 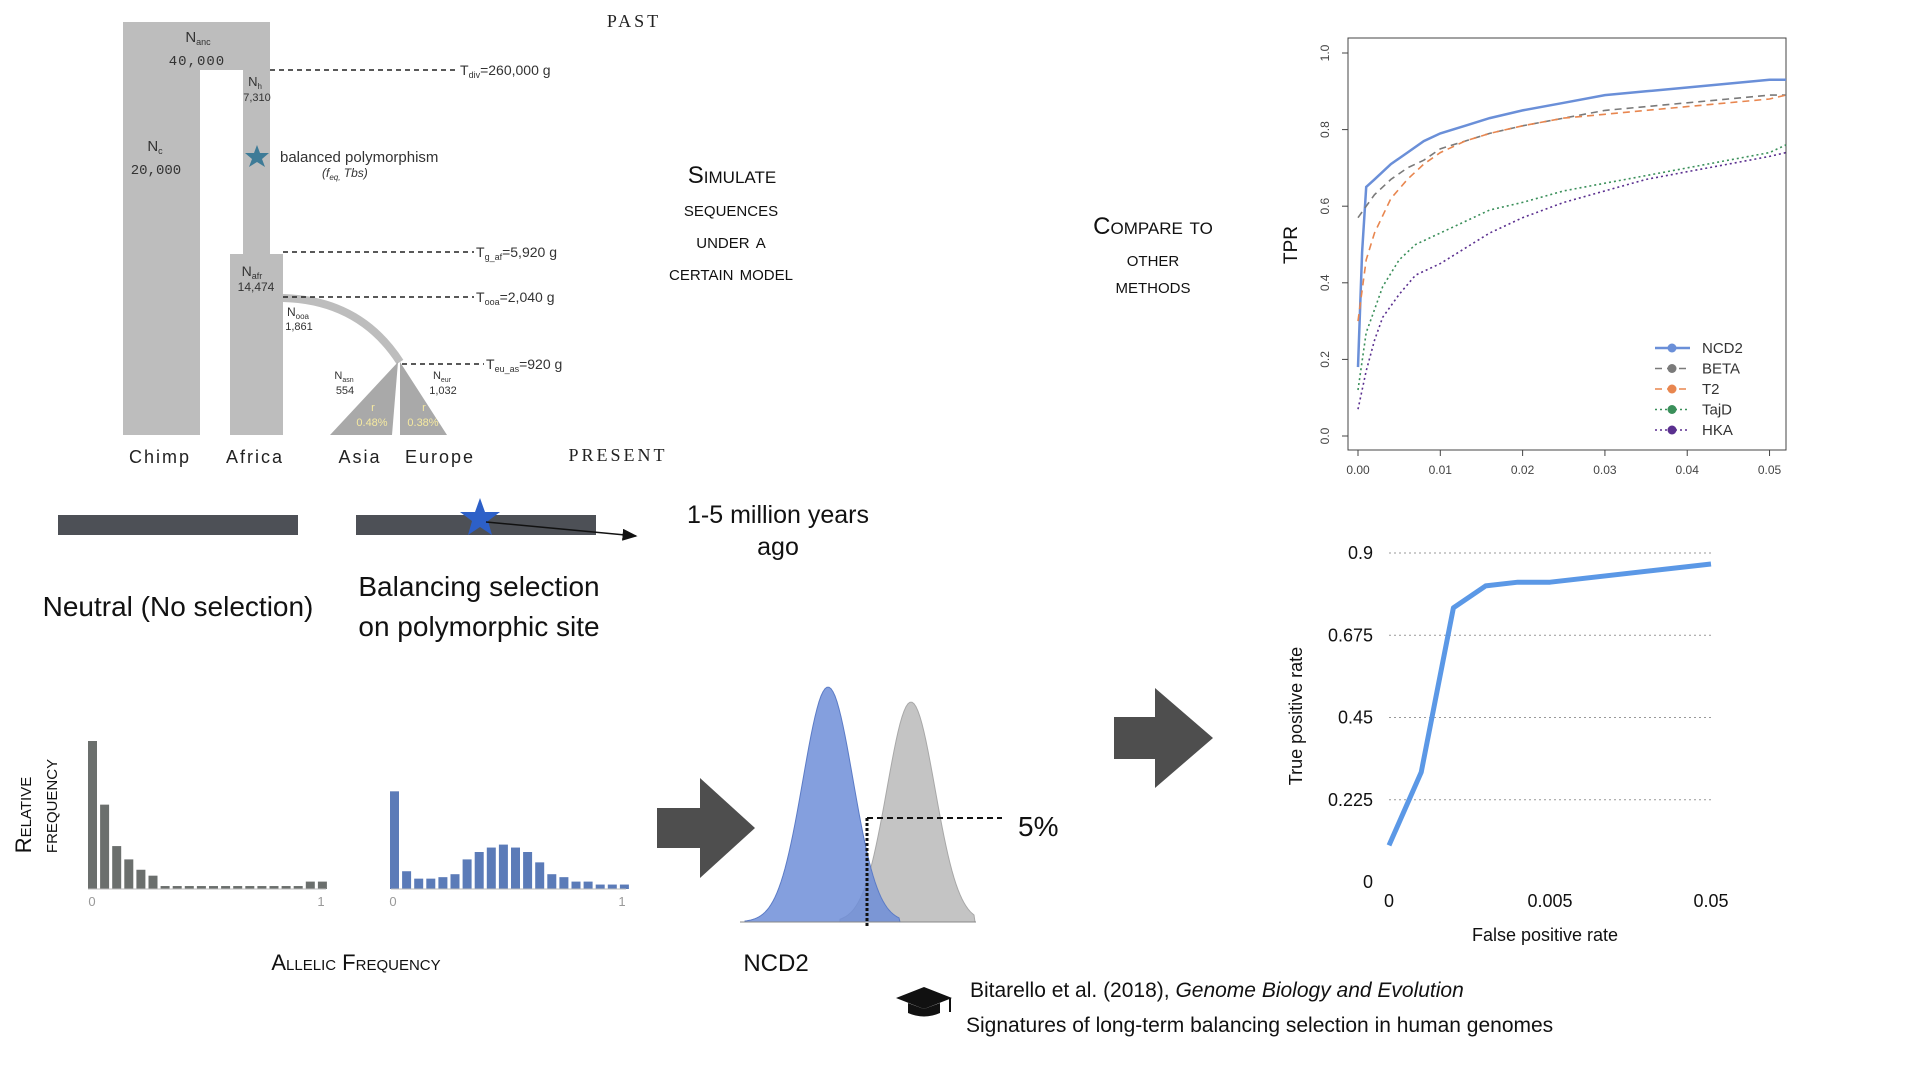 I want to click on tpr-y-tick-label: 0.4, so click(x=1325, y=282).